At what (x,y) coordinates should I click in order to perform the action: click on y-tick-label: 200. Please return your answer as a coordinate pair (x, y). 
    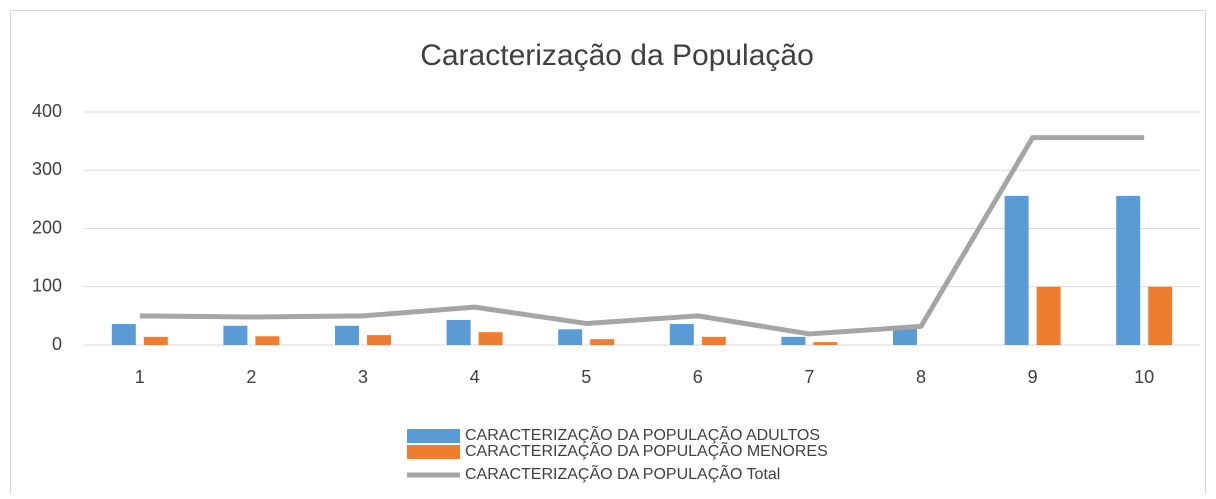
    Looking at the image, I should click on (47, 227).